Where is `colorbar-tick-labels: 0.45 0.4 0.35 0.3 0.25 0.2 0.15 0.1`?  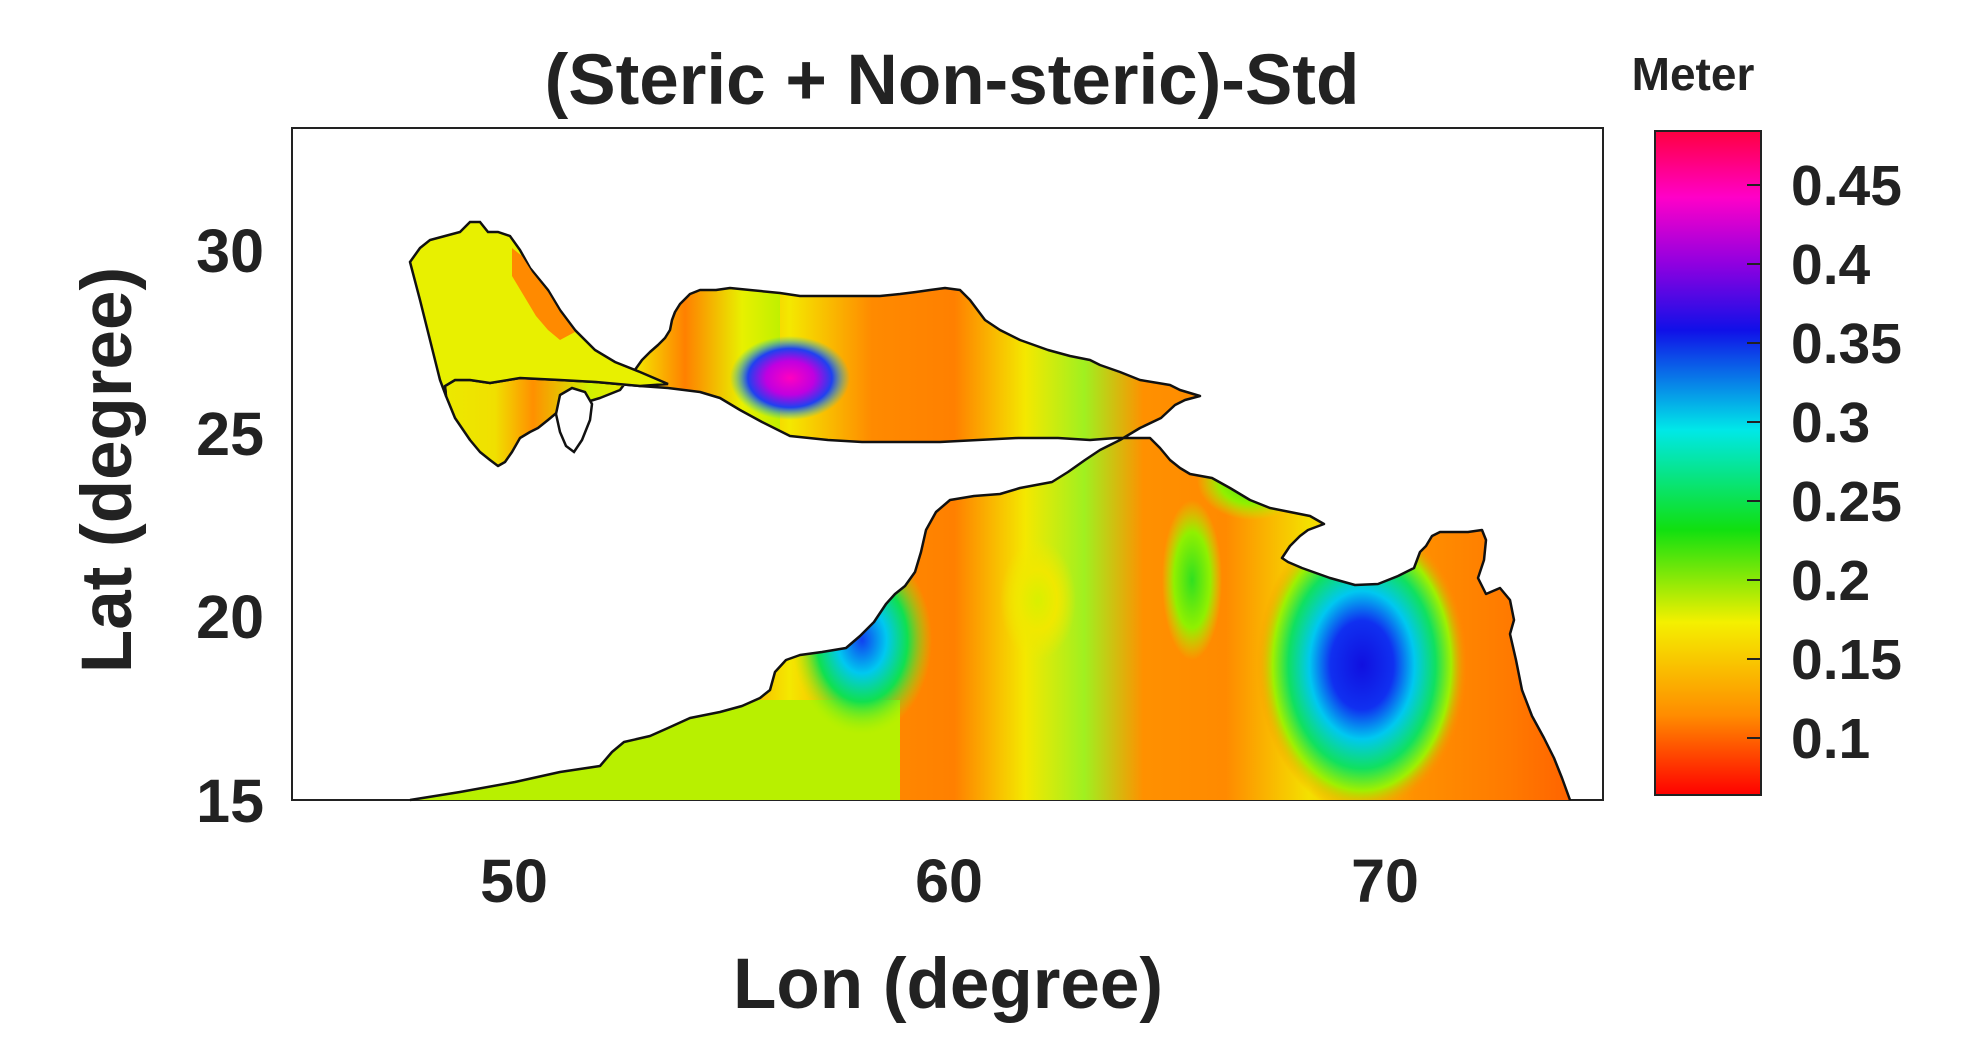
colorbar-tick-labels: 0.45 0.4 0.35 0.3 0.25 0.2 0.15 0.1 is located at coordinates (1846, 462).